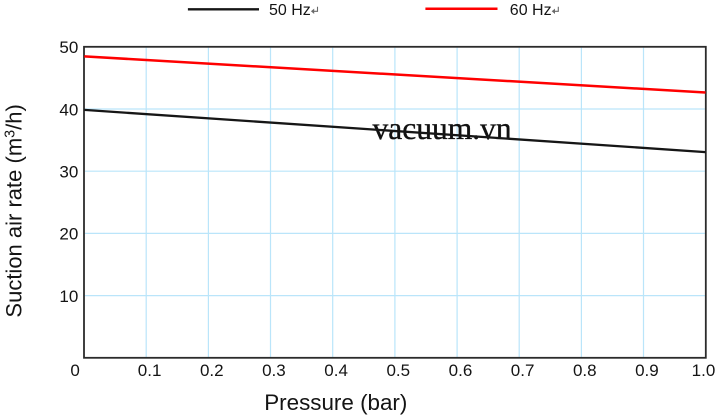 This screenshot has height=416, width=720. Describe the element at coordinates (150, 370) in the screenshot. I see `svg-text: 0.1` at that location.